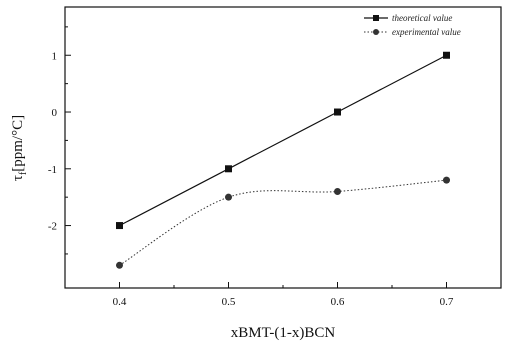  I want to click on legend-label: experimental value, so click(426, 32).